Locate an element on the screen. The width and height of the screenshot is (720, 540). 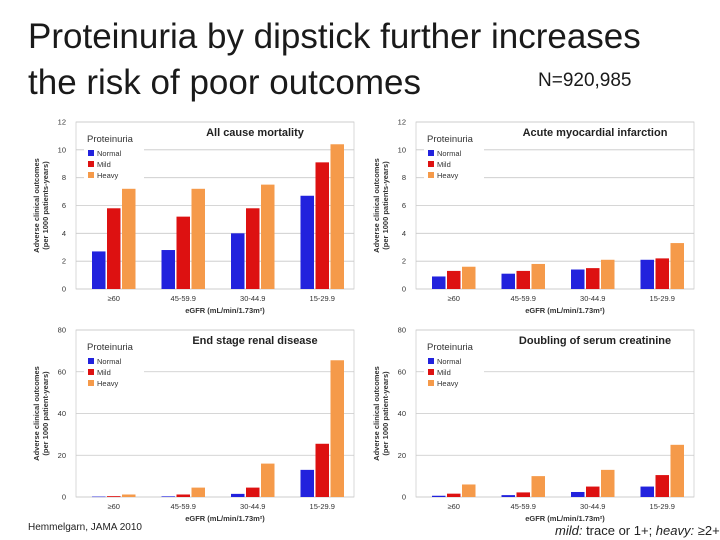
y-axis-label-line2: (per 1000 patients-years) is located at coordinates (385, 205).